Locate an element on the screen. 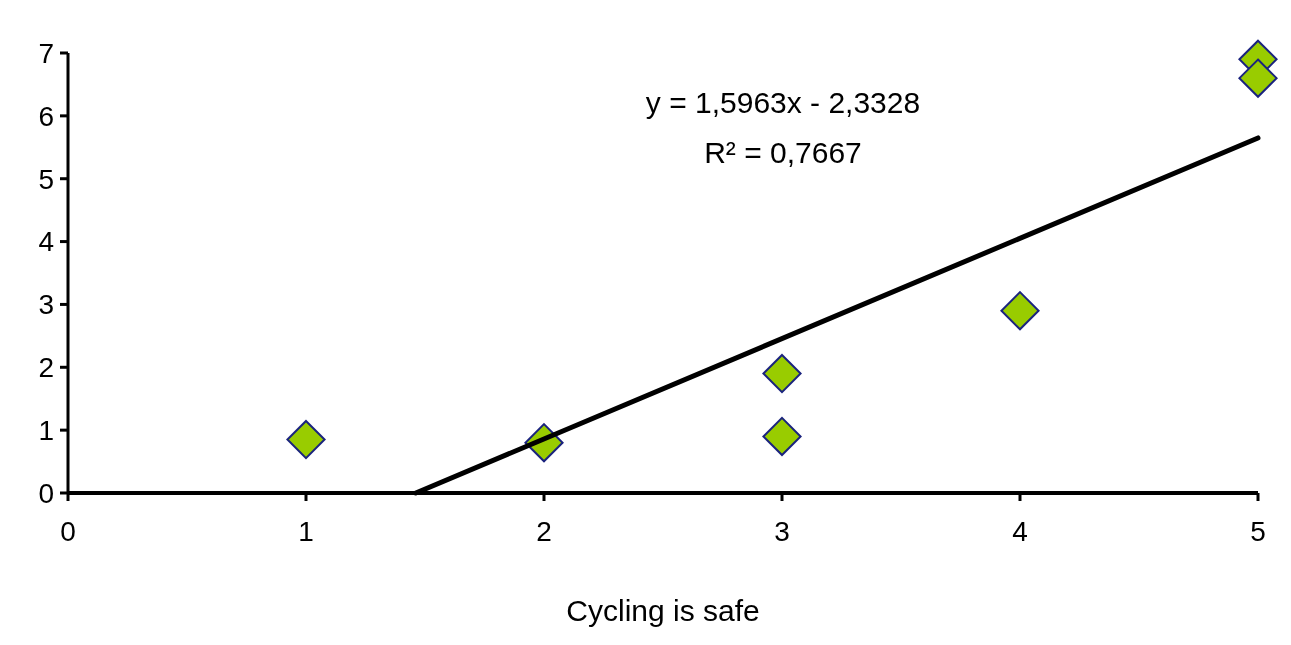 This screenshot has height=645, width=1291. y-tick-label: 1 is located at coordinates (46, 430).